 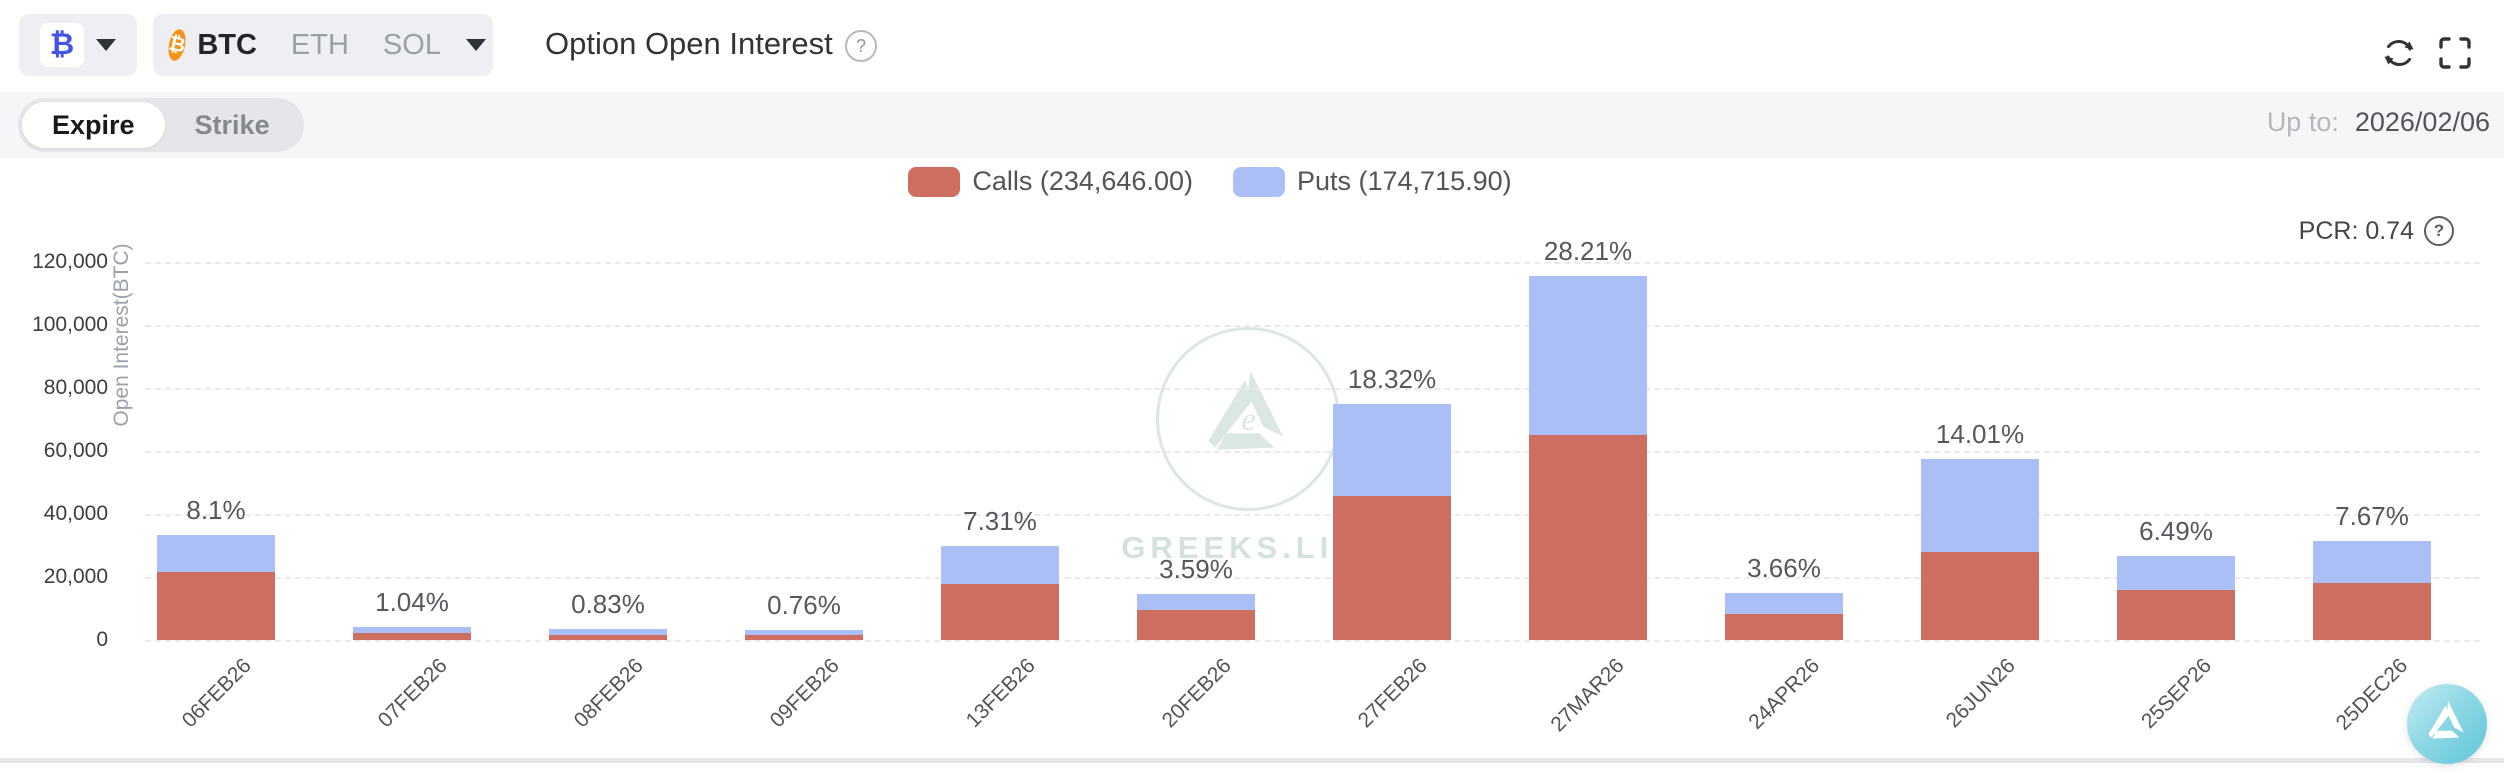 What do you see at coordinates (1588, 251) in the screenshot?
I see `bar-percent-label: 28.21%` at bounding box center [1588, 251].